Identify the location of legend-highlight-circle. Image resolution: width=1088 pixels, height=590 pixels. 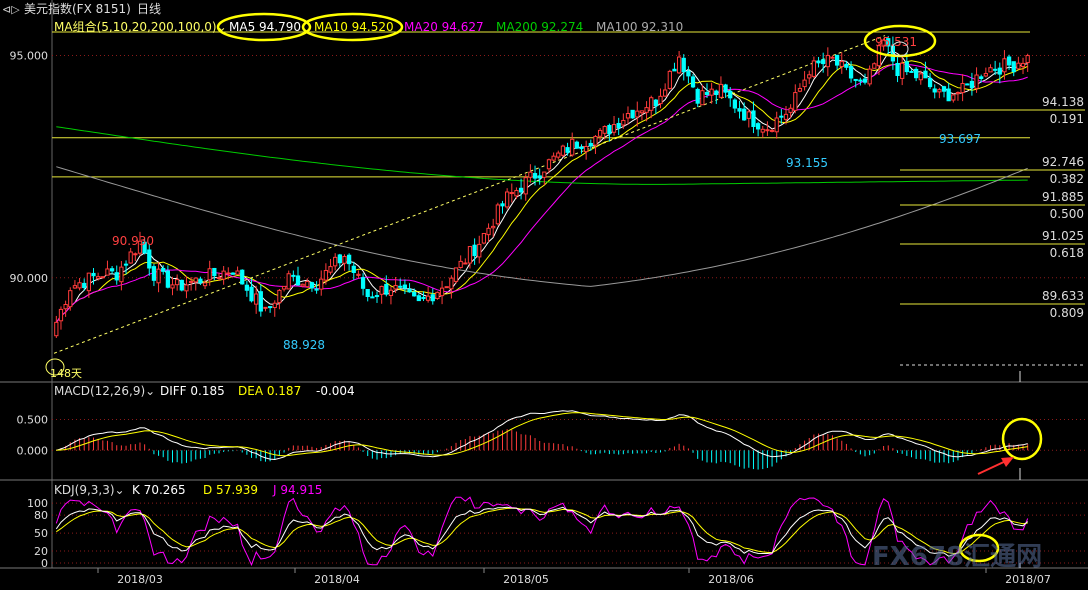
(352, 27).